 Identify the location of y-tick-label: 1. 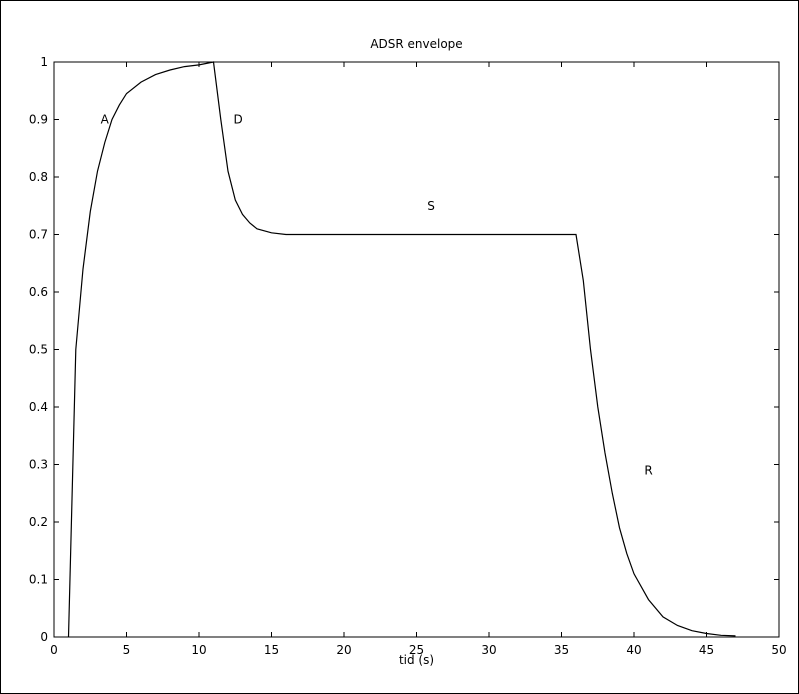
(44, 62).